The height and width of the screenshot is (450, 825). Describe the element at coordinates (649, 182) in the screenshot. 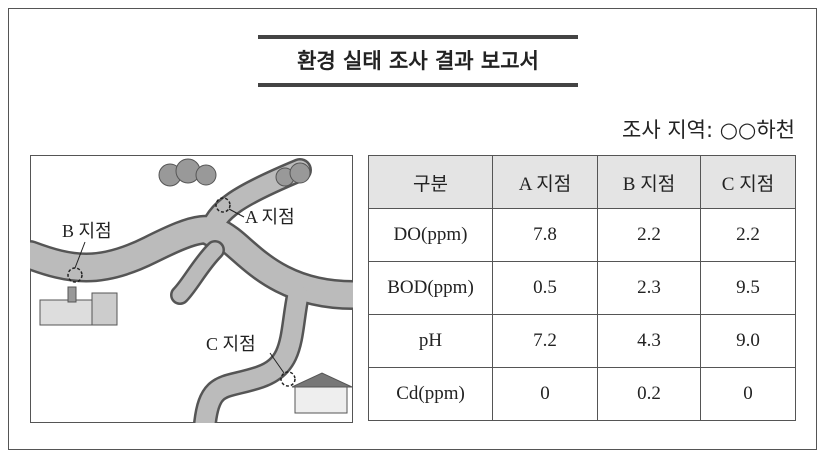

I see `column-header: B 지점` at that location.